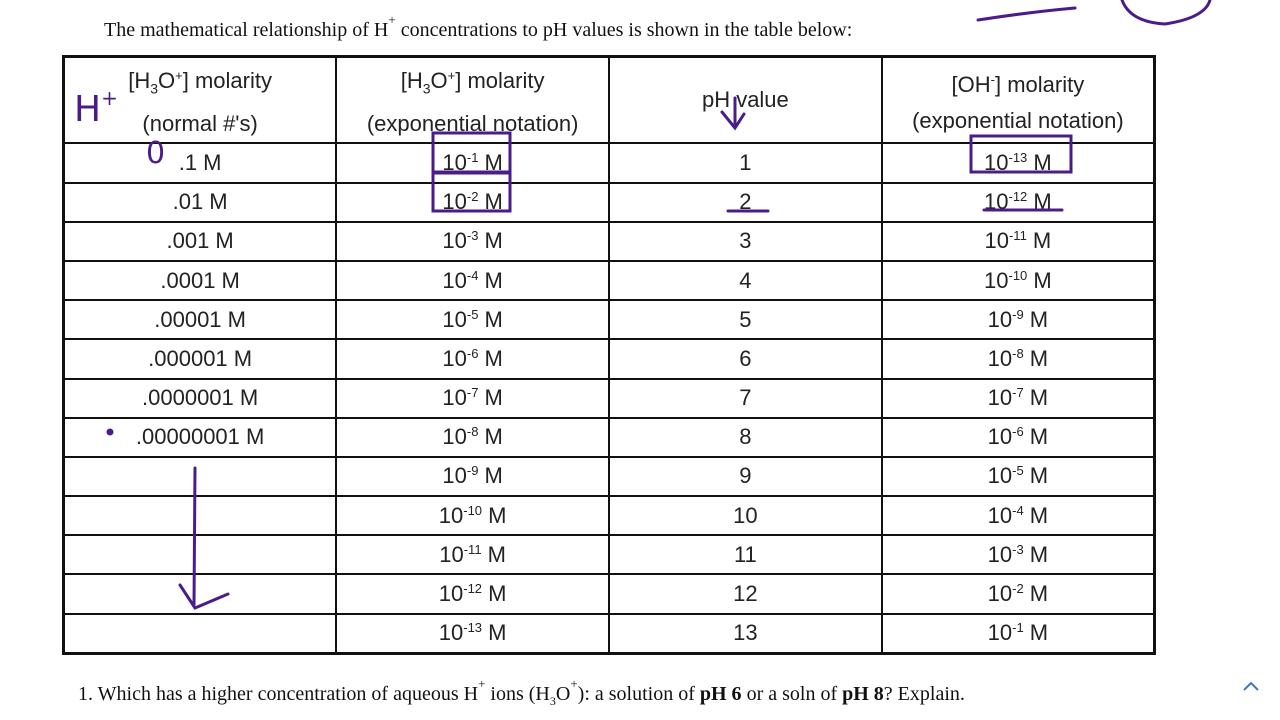 Image resolution: width=1280 pixels, height=720 pixels. Describe the element at coordinates (200, 359) in the screenshot. I see `table-cell: .000001 M` at that location.